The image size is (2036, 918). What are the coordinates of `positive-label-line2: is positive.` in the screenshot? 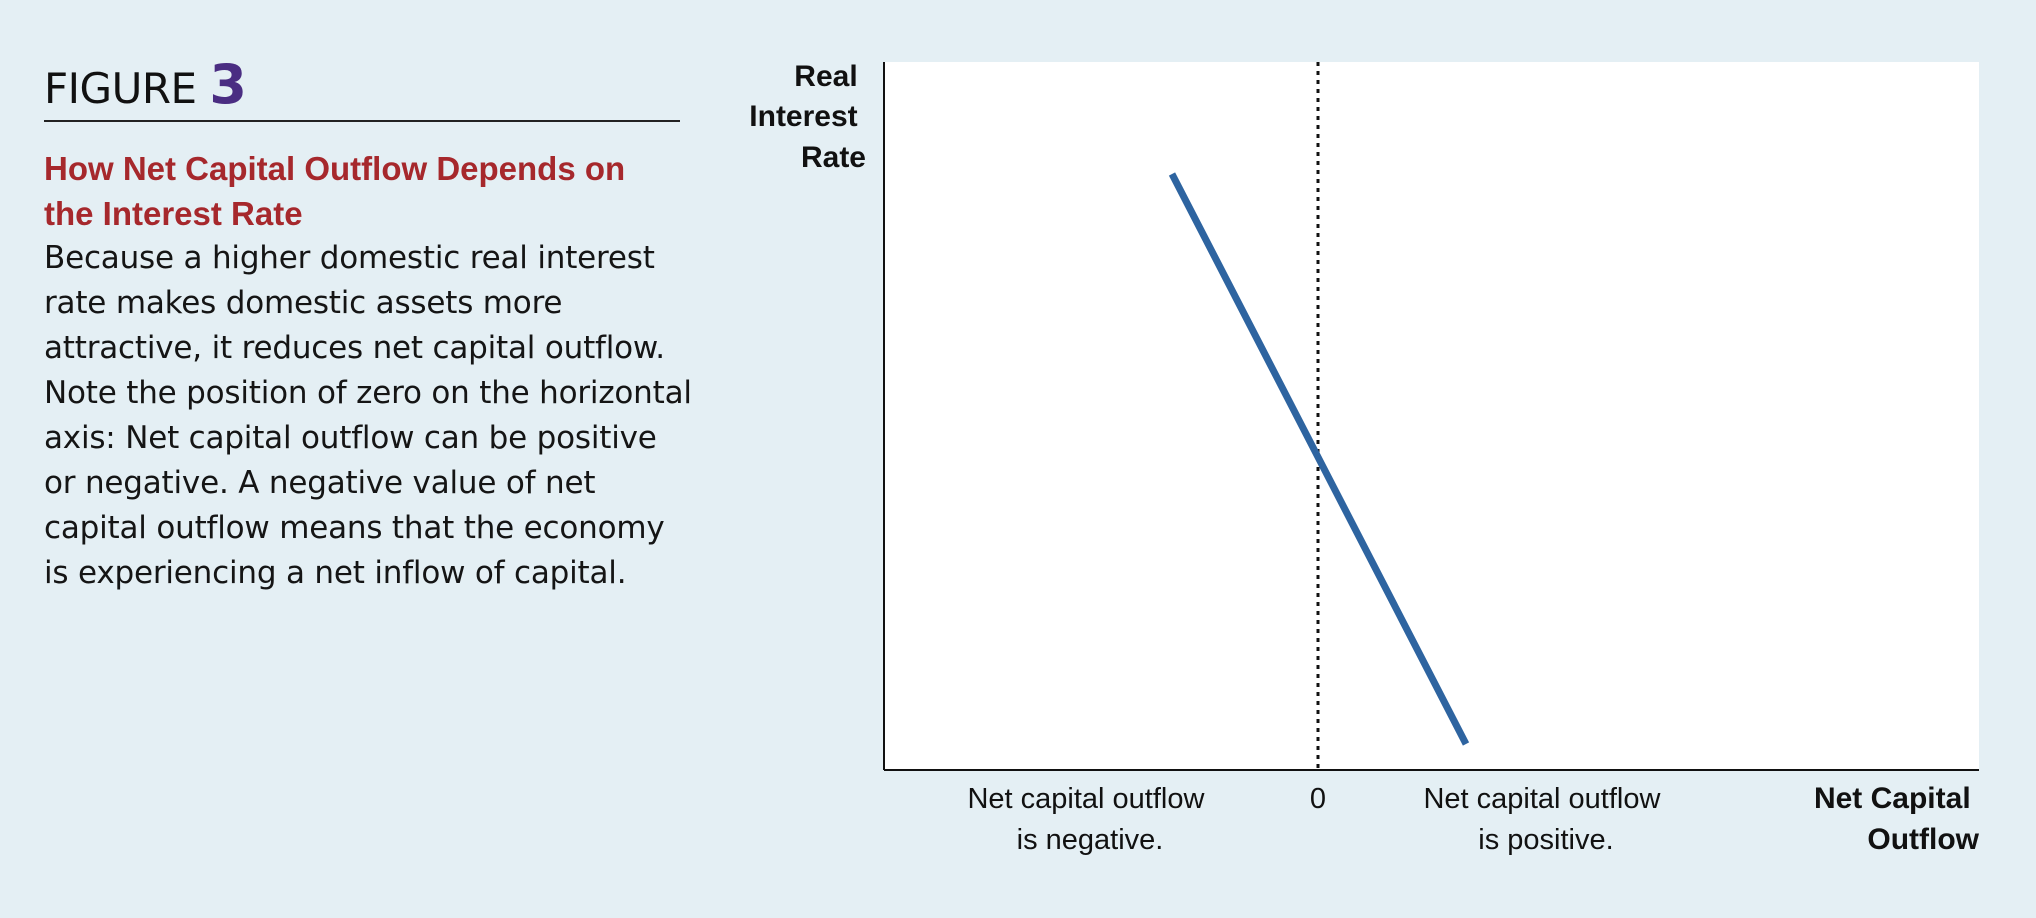 It's located at (1545, 840).